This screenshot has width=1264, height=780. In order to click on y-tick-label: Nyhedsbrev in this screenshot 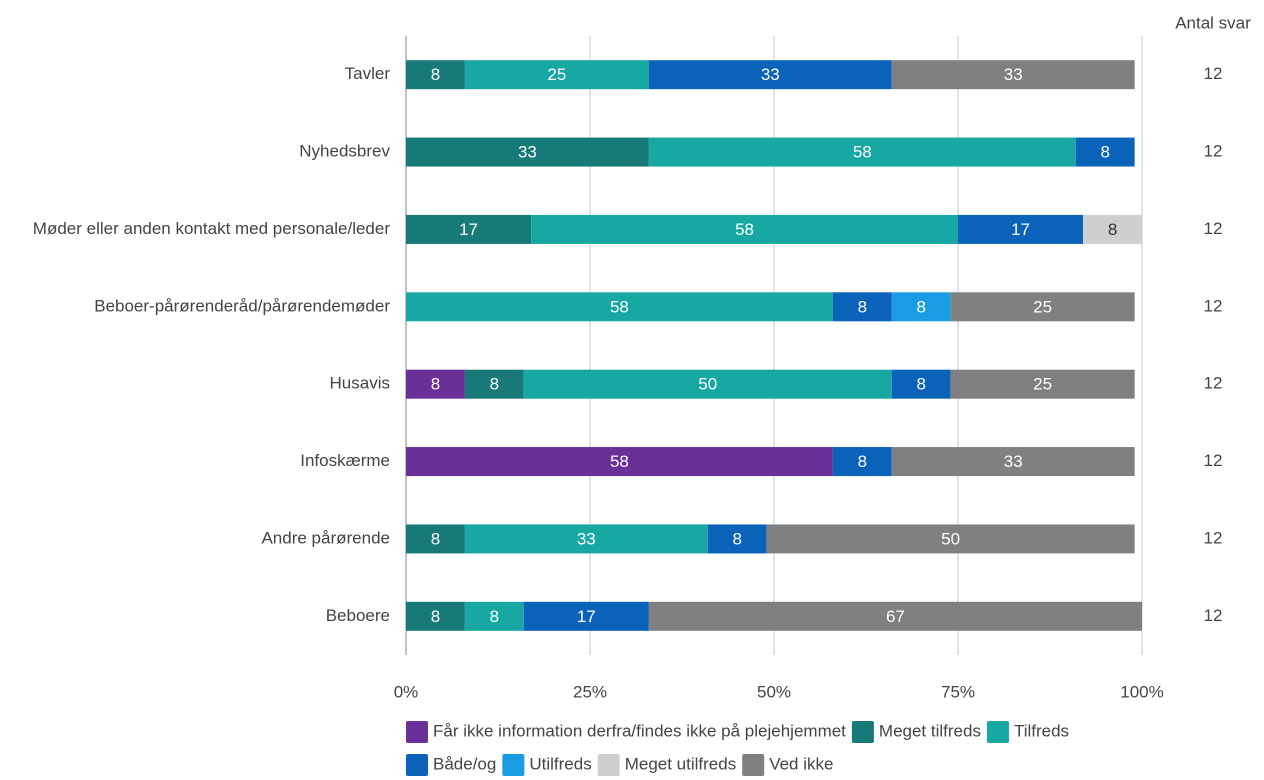, I will do `click(344, 151)`.